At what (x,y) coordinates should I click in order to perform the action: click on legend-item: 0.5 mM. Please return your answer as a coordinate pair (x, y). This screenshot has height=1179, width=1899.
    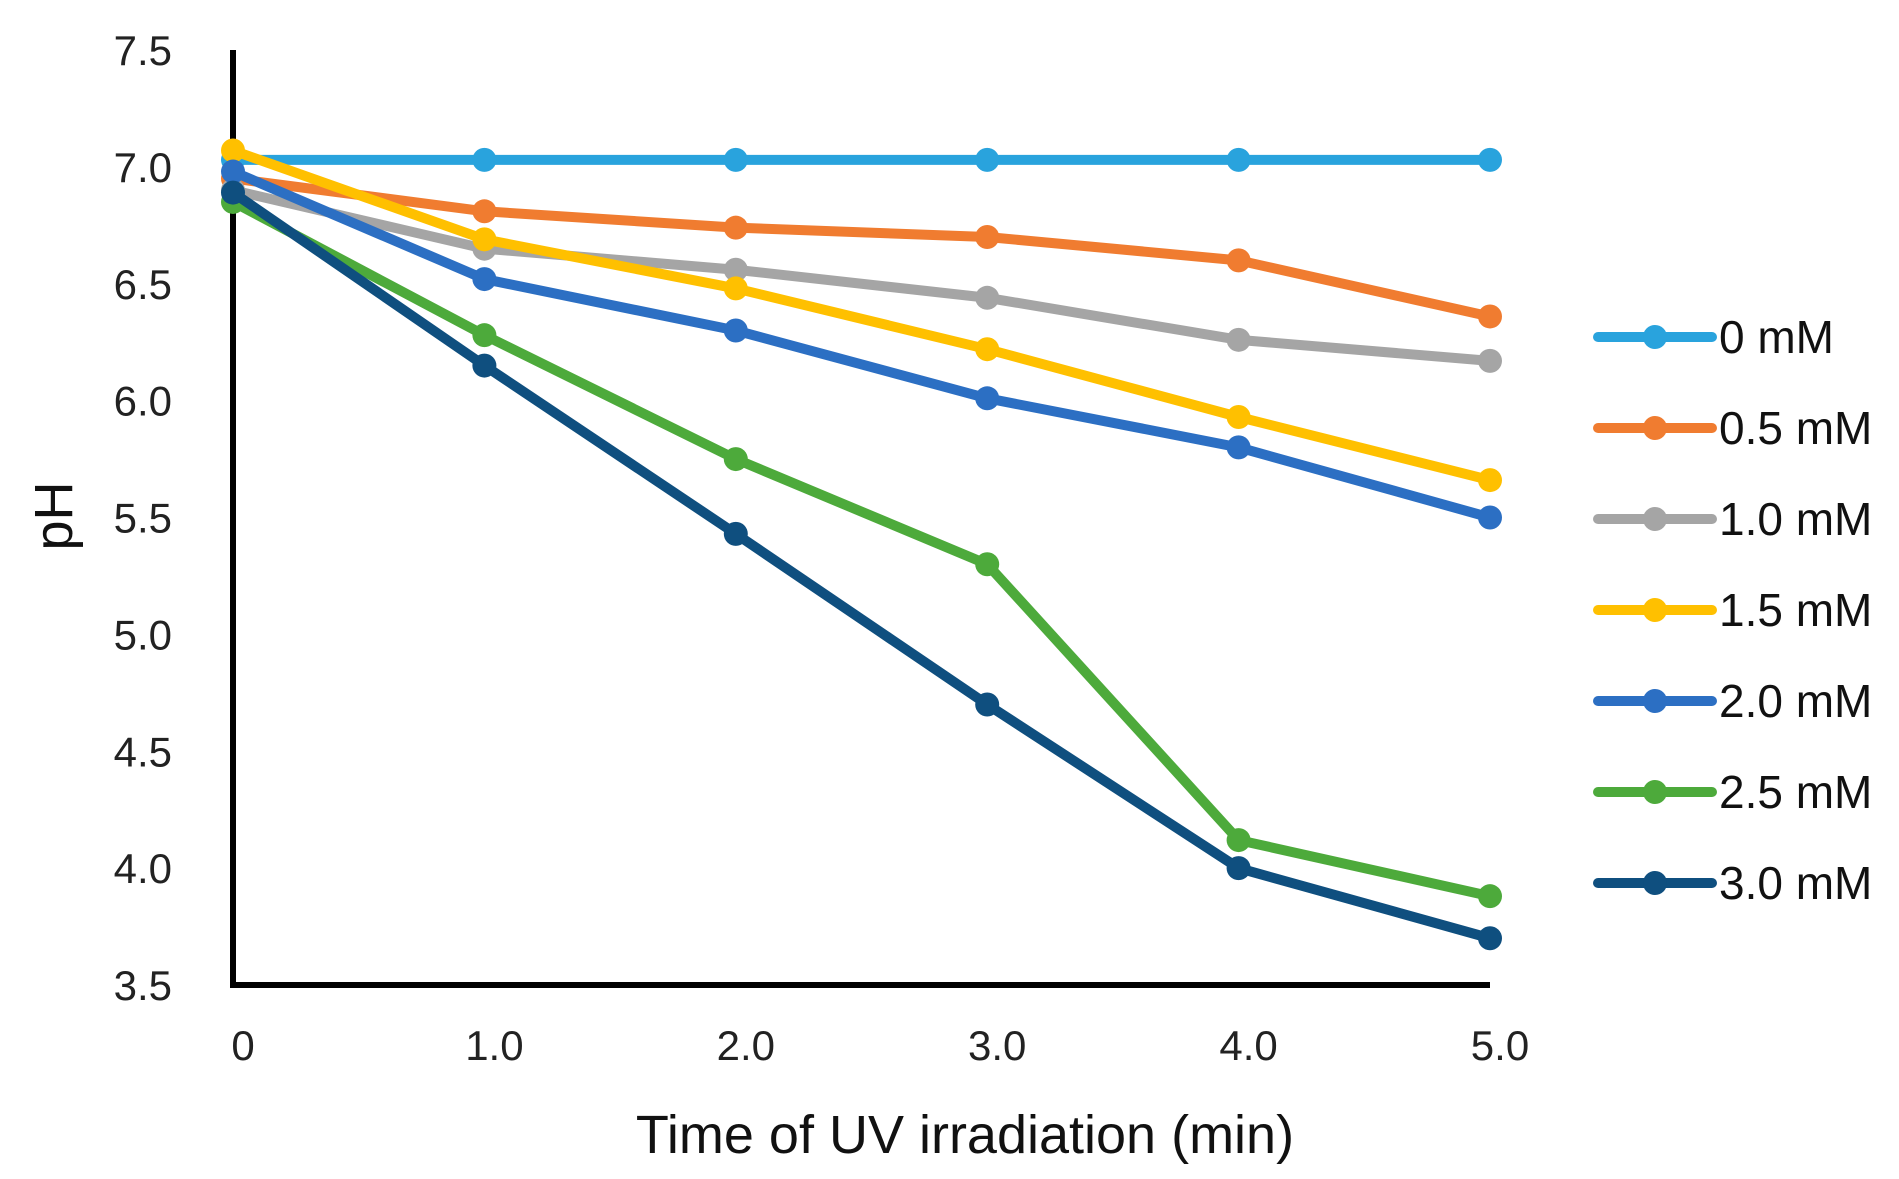
    Looking at the image, I should click on (1732, 428).